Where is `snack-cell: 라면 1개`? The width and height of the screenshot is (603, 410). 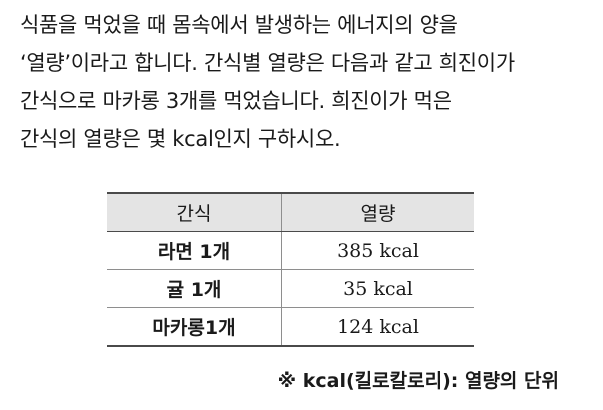
snack-cell: 라면 1개 is located at coordinates (194, 250).